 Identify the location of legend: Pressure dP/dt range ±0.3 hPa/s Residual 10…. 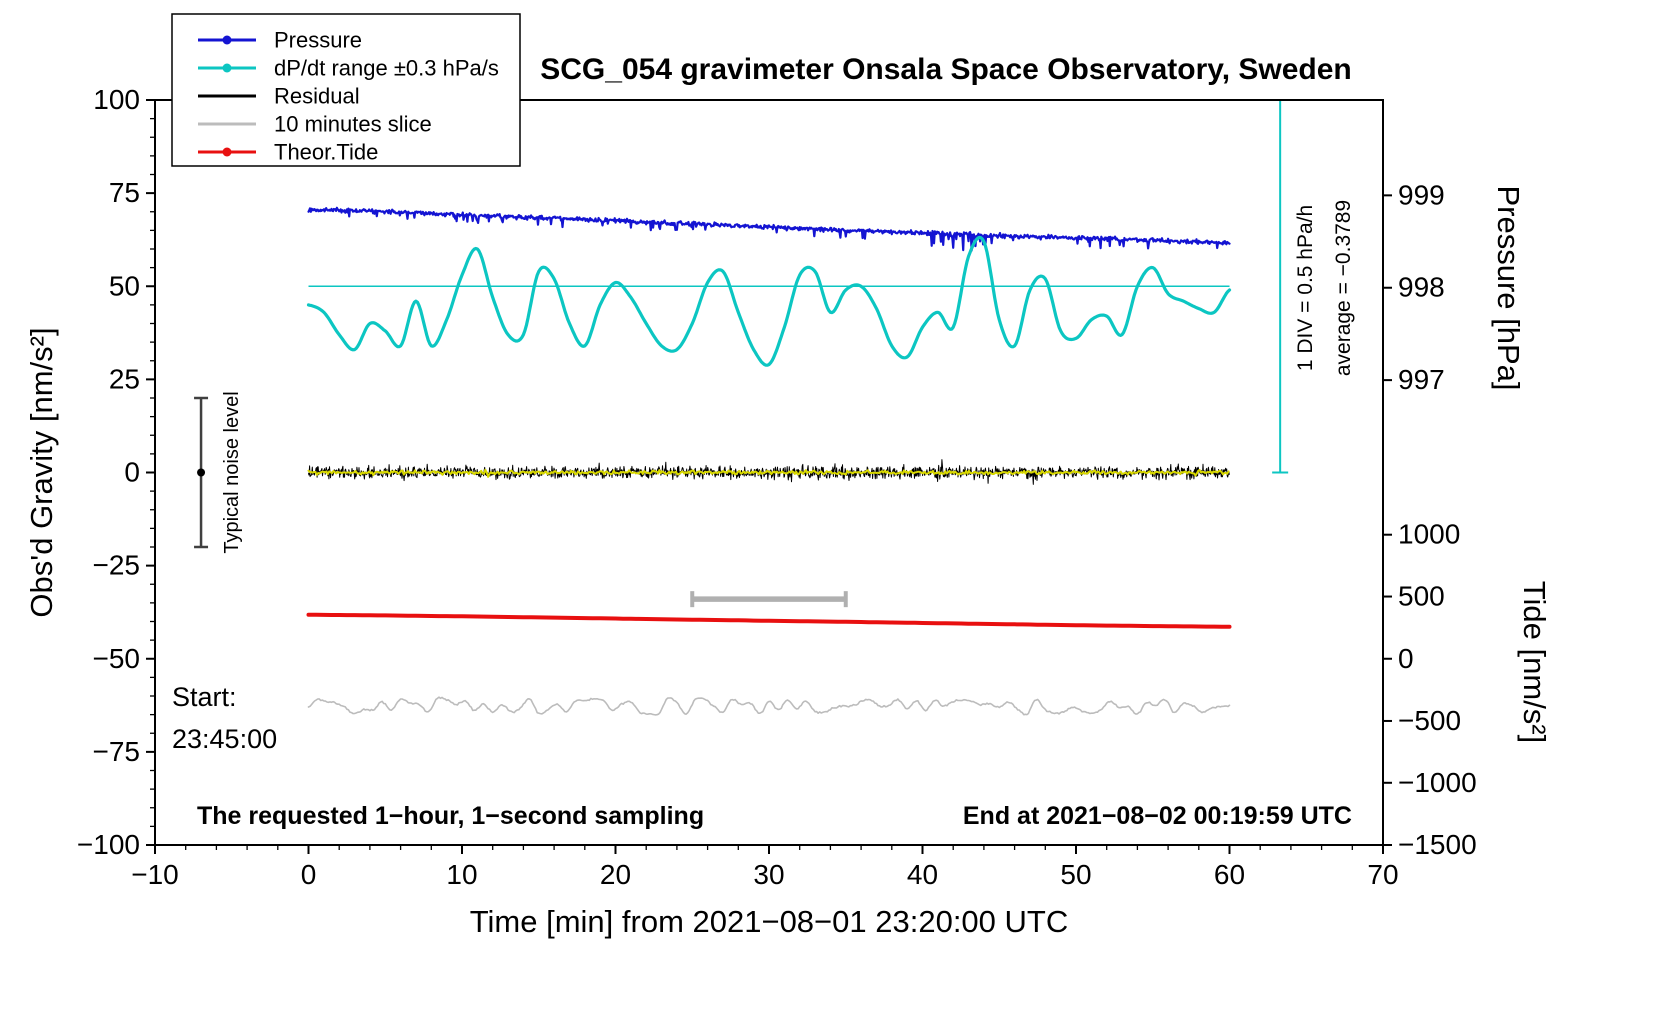
(346, 90).